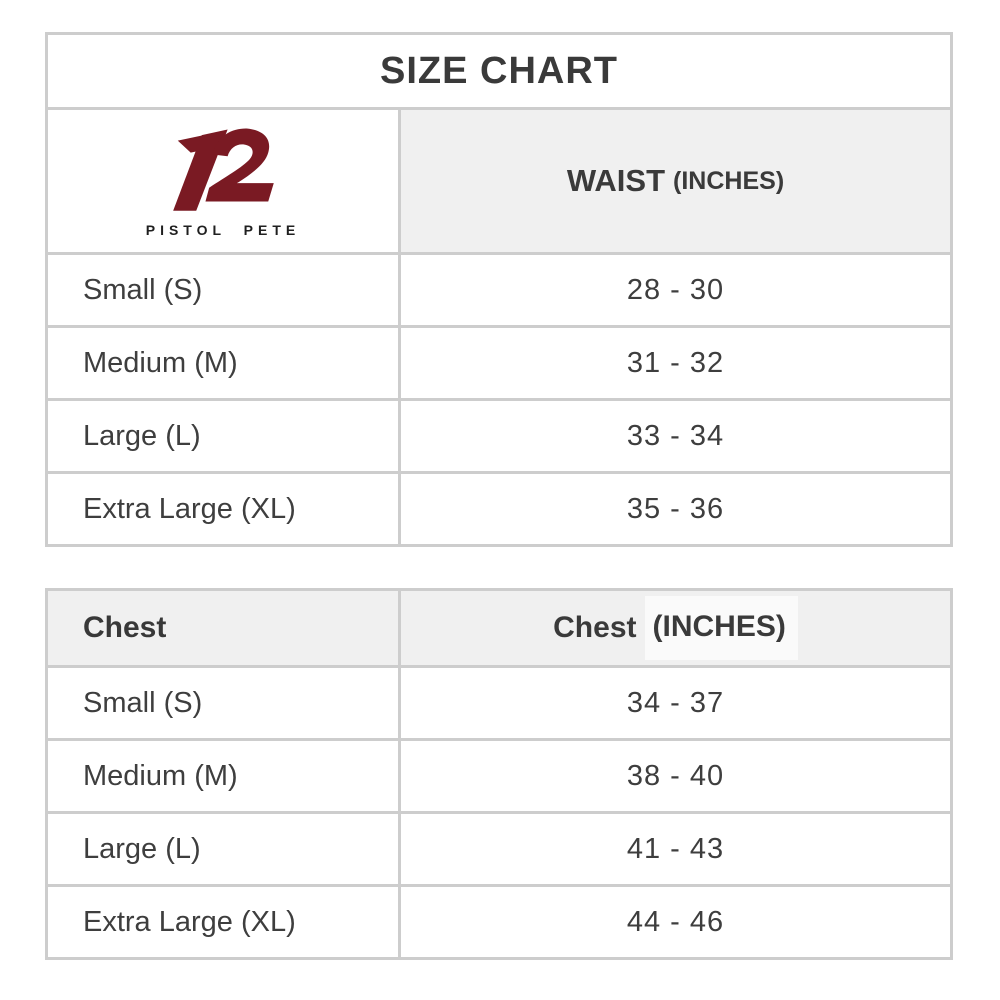 Image resolution: width=1000 pixels, height=1000 pixels. Describe the element at coordinates (721, 628) in the screenshot. I see `chest-header-unit: (INCHES)` at that location.